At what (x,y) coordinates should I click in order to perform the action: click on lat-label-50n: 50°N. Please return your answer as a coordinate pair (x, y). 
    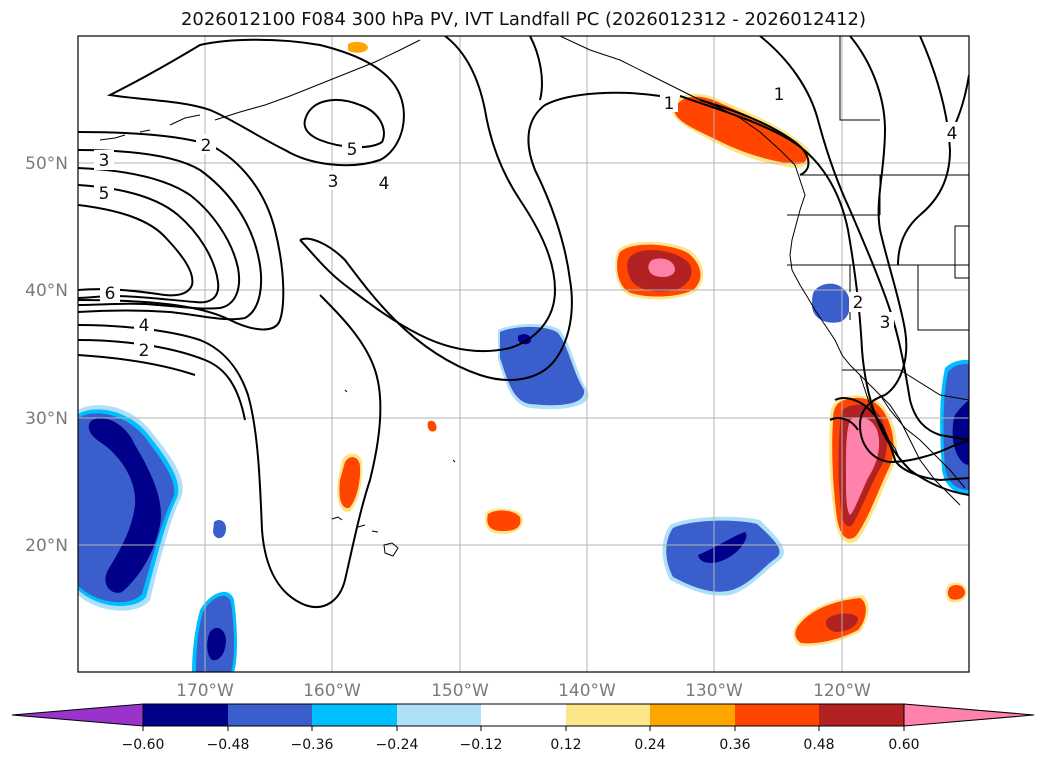
    Looking at the image, I should click on (46, 164).